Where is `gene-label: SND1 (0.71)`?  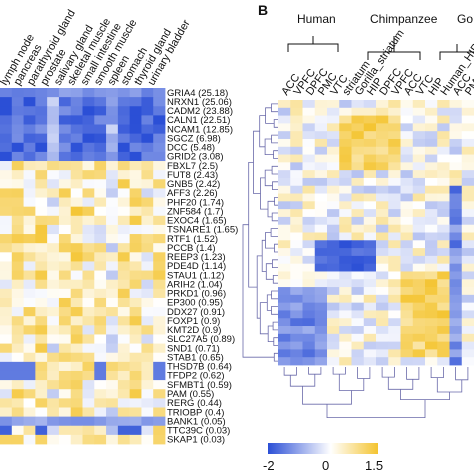
gene-label: SND1 (0.71) is located at coordinates (193, 348).